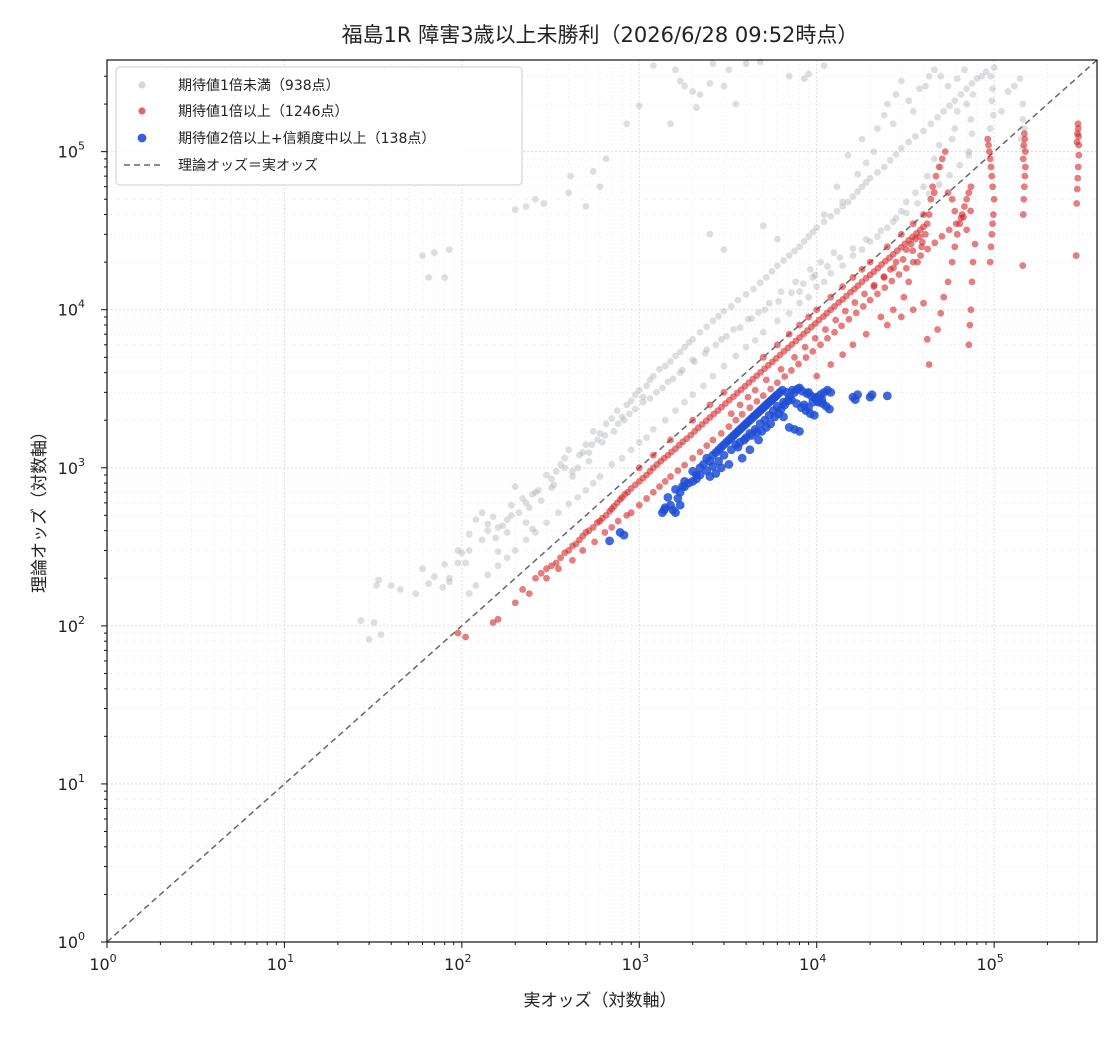 The height and width of the screenshot is (1040, 1120). Describe the element at coordinates (81, 620) in the screenshot. I see `y-tick-exponent: 2` at that location.